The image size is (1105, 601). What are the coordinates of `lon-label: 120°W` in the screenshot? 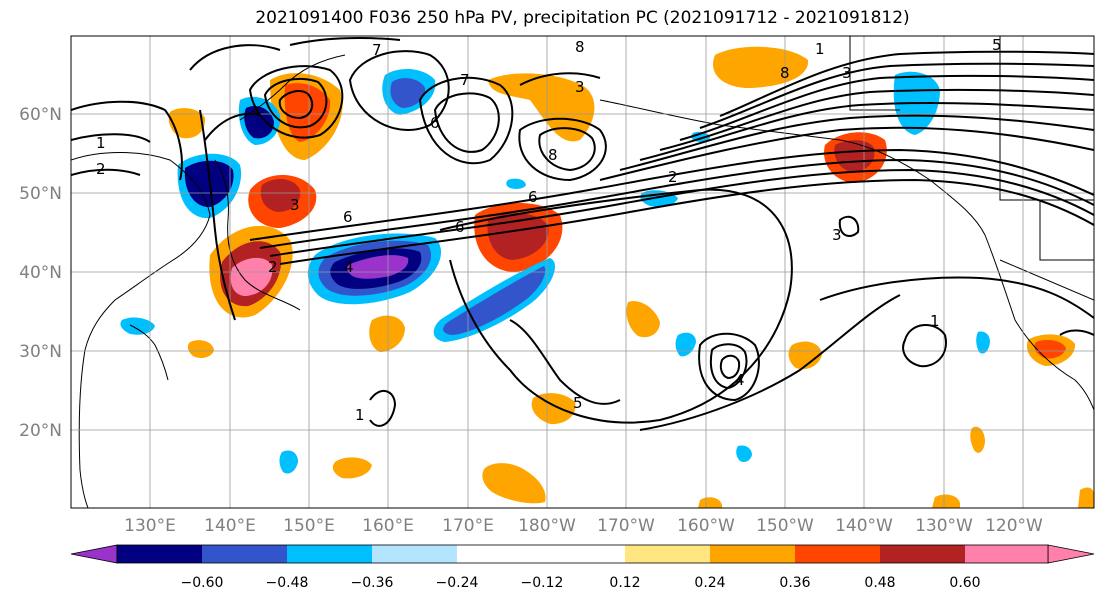 It's located at (1014, 526).